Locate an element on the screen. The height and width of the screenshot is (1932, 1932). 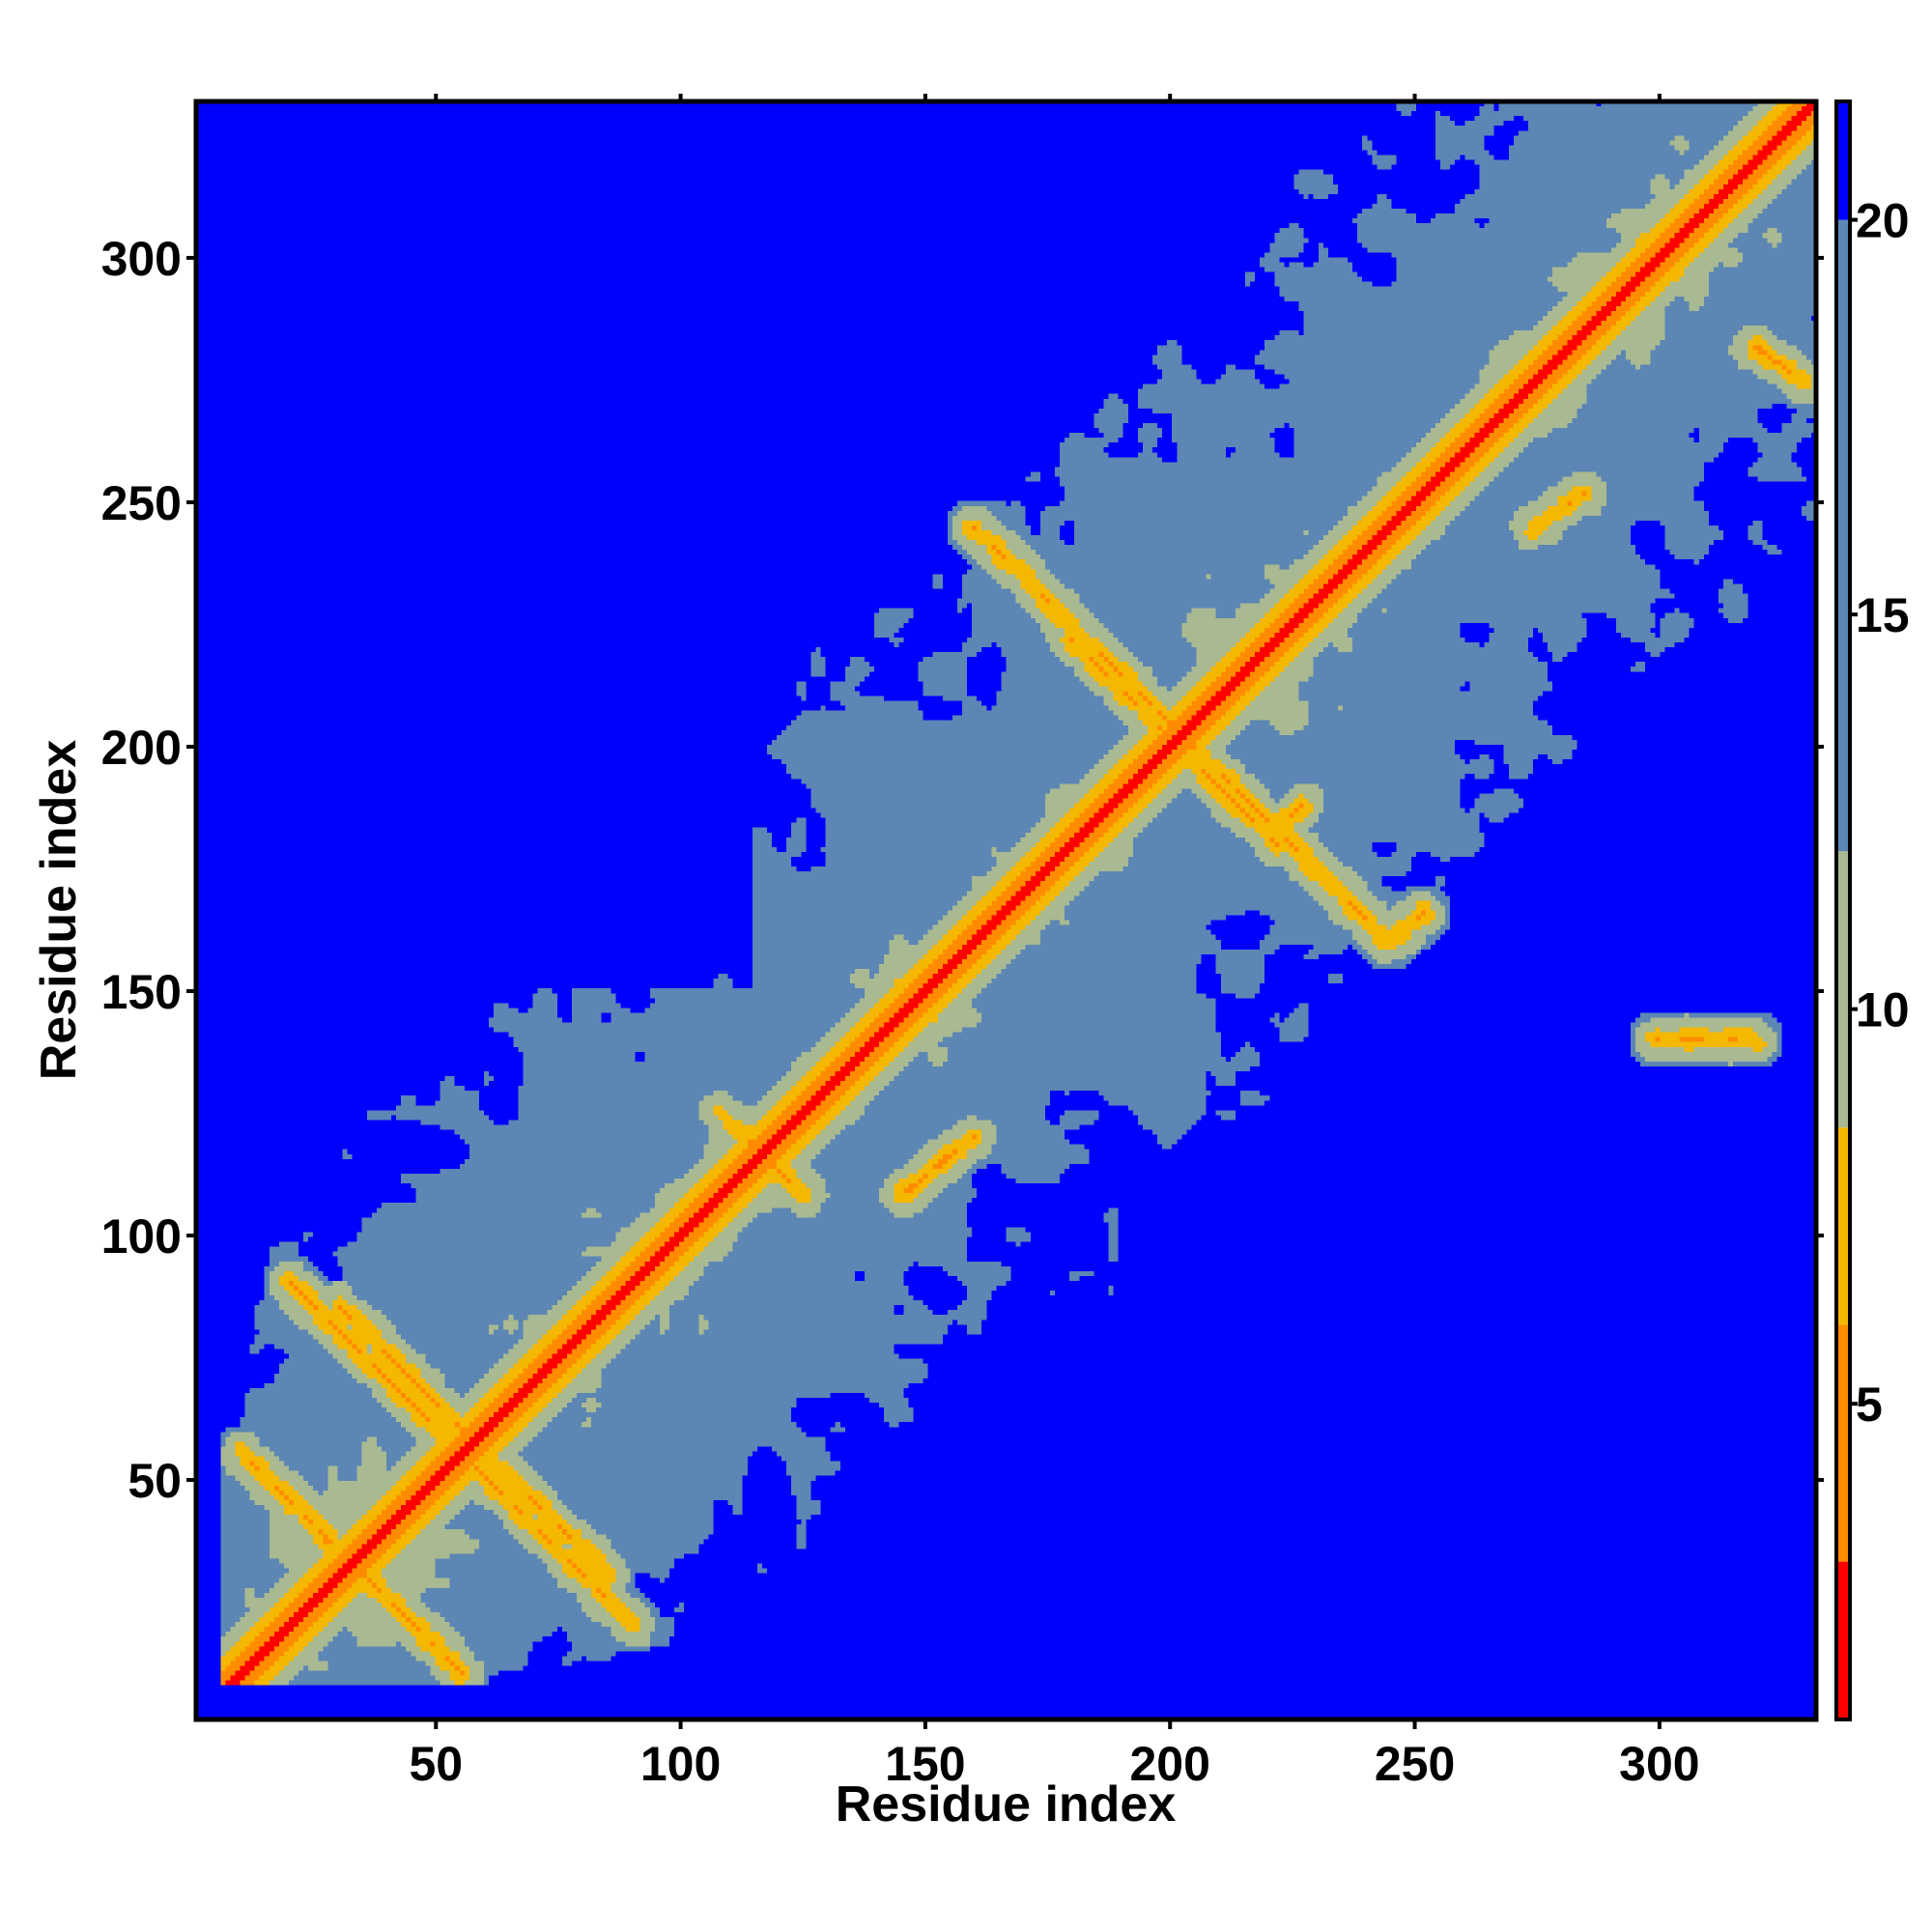
colorbar-frame is located at coordinates (1843, 910).